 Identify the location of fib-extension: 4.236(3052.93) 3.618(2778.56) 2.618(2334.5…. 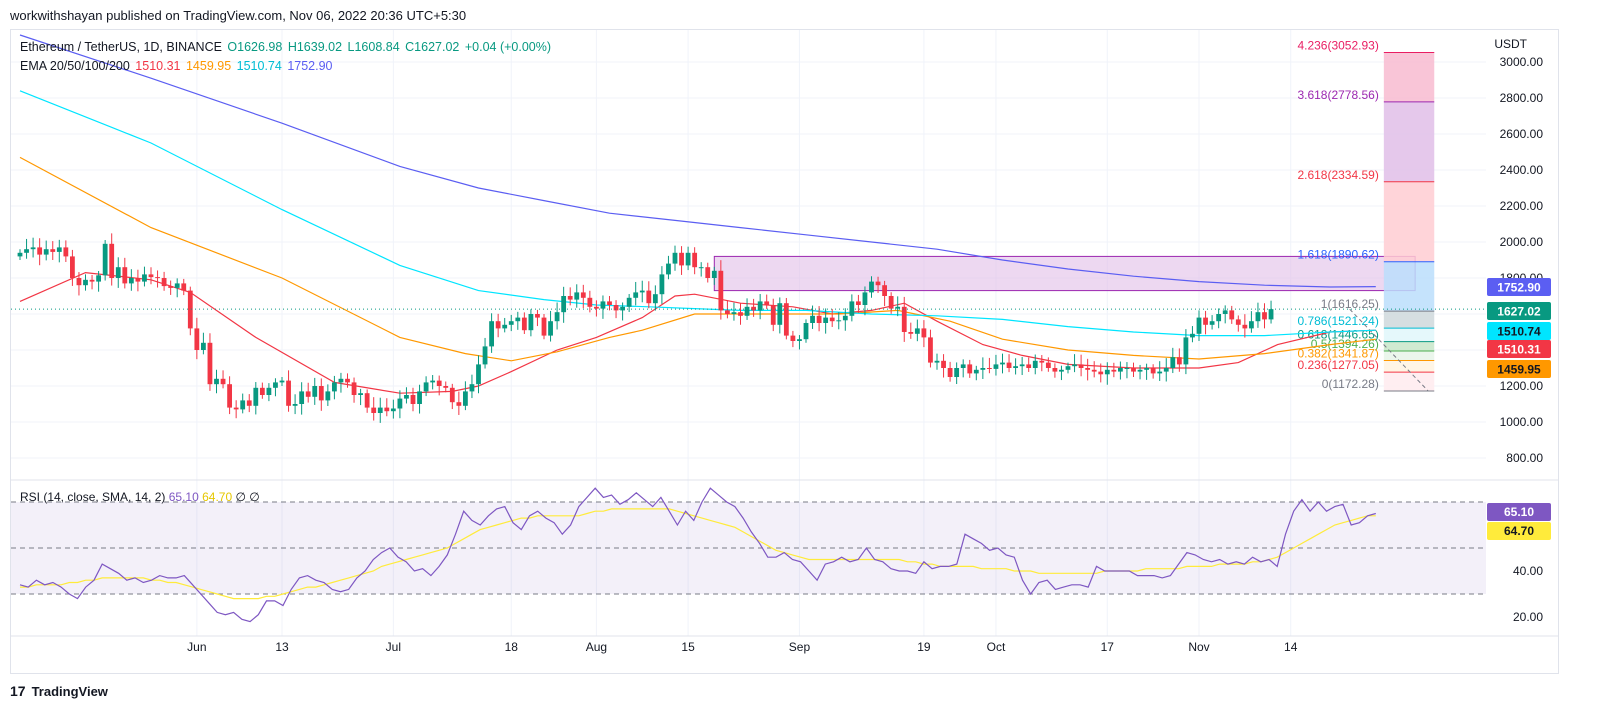
(1366, 215).